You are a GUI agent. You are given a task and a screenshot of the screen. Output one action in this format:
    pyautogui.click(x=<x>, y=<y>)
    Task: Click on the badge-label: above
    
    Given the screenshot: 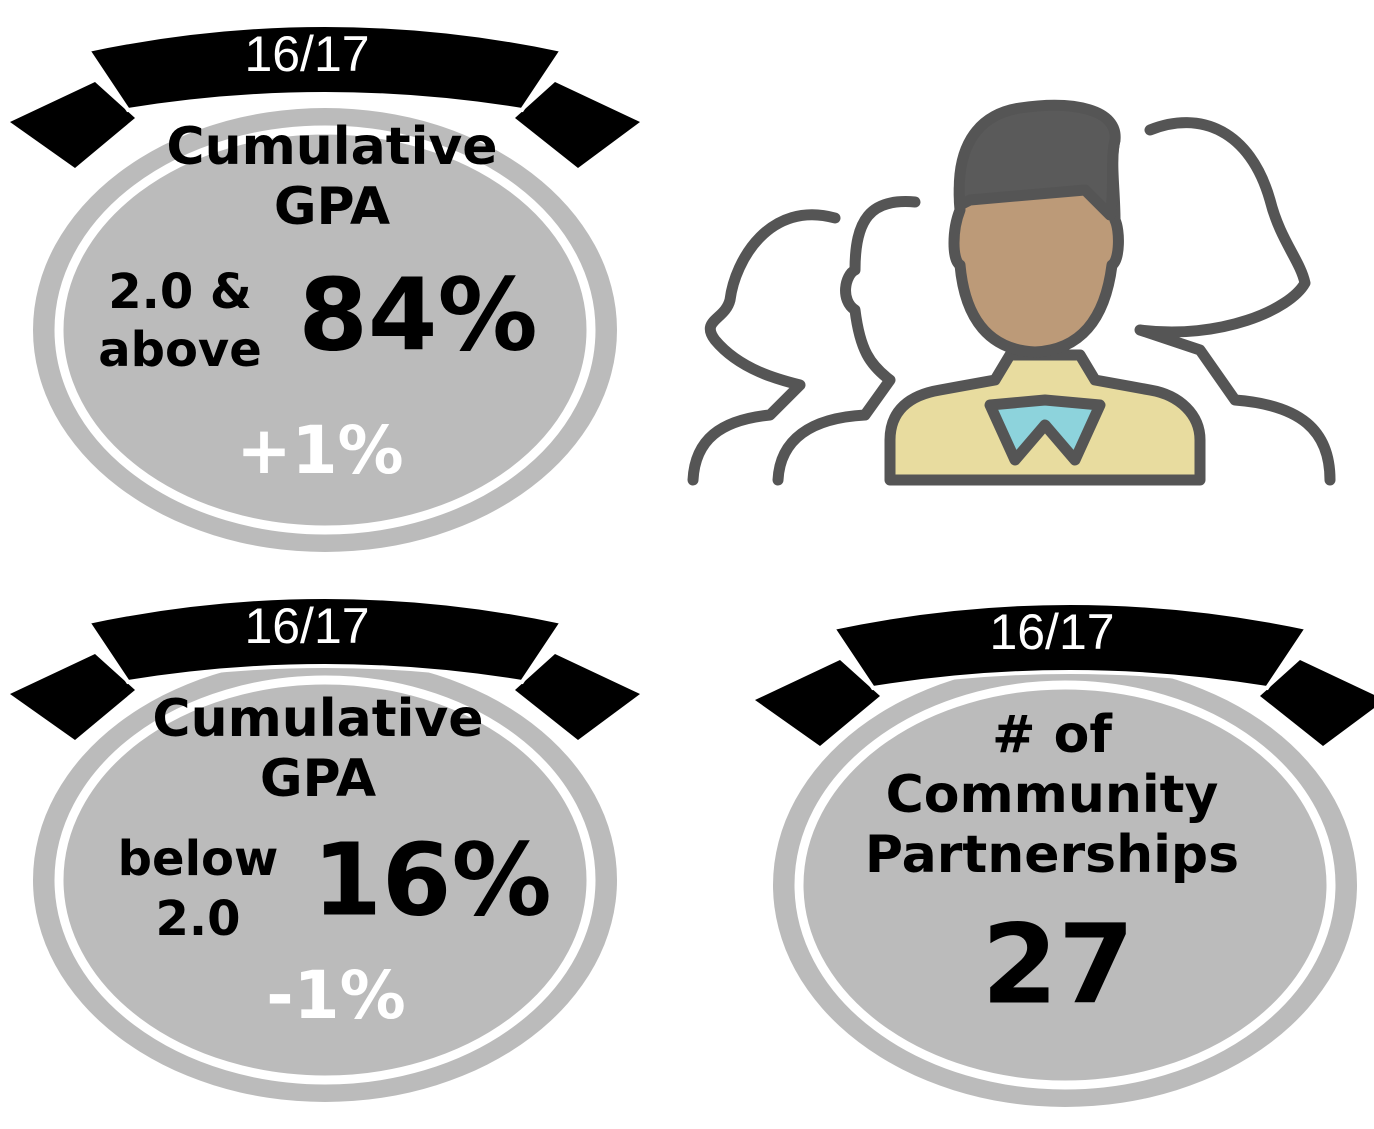 What is the action you would take?
    pyautogui.click(x=180, y=350)
    